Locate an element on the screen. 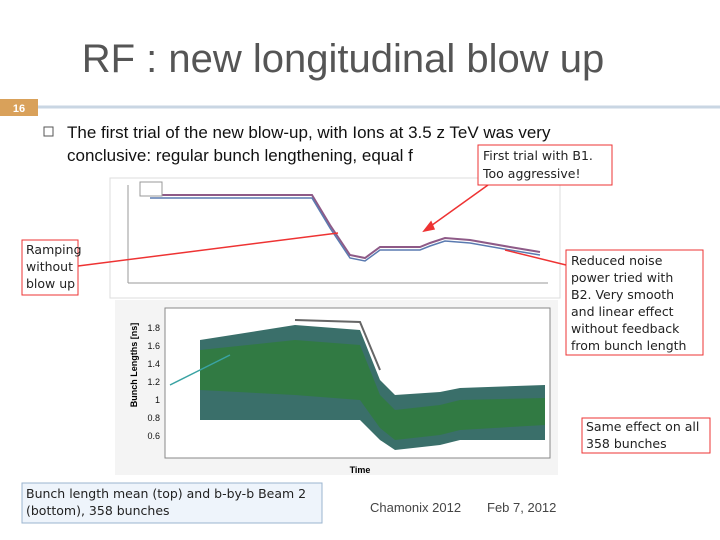  y-axis-label: Bunch Lengths [ns] is located at coordinates (134, 365).